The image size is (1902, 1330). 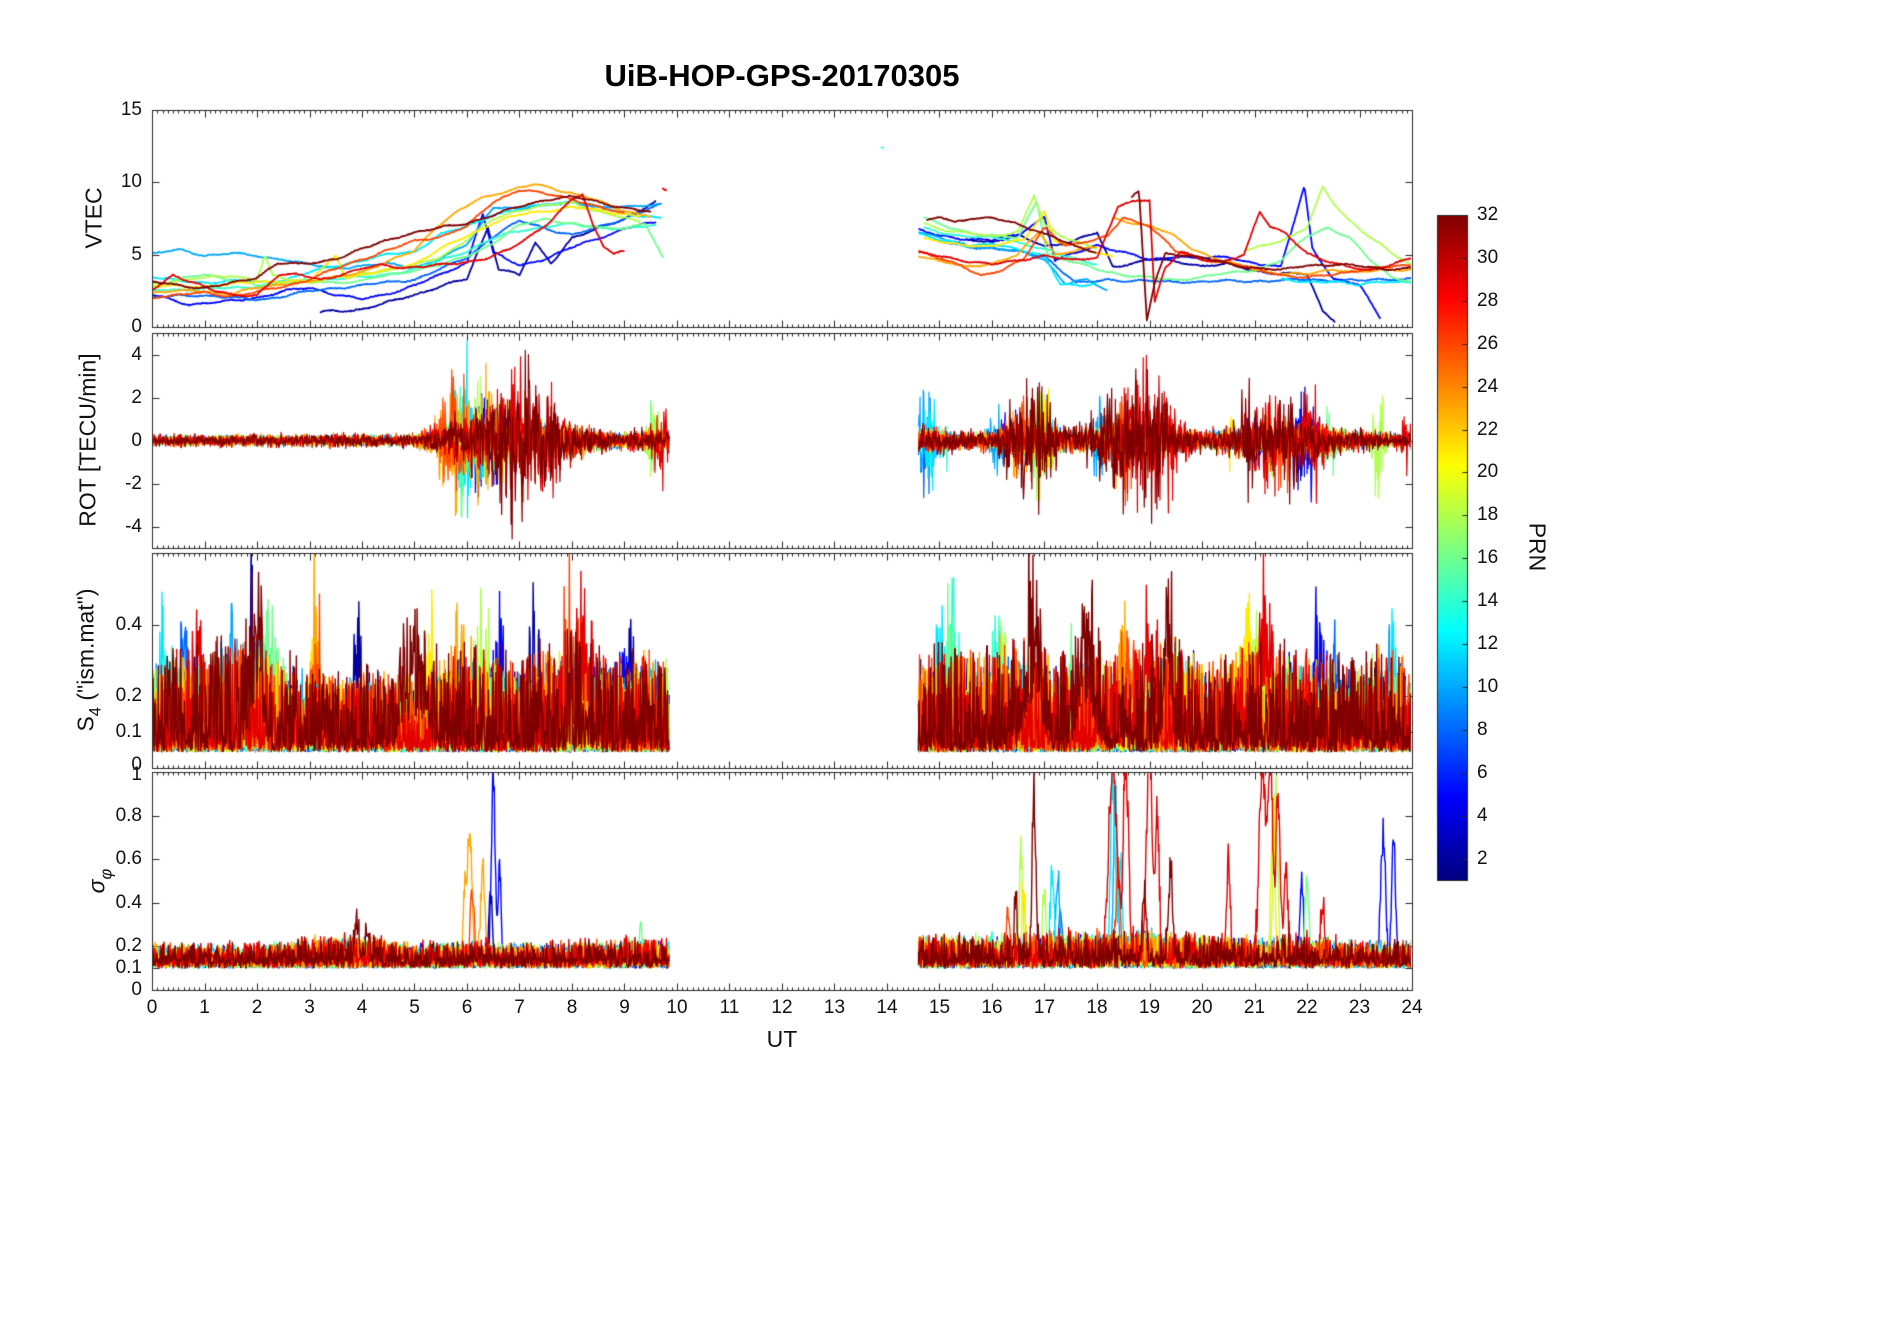 I want to click on colorbar-tick-label: 22, so click(x=1488, y=429).